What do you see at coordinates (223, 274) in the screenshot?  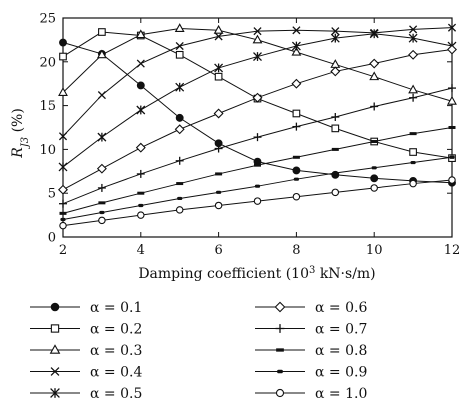 I see `x-axis-label-main: Damping coefficient (10` at bounding box center [223, 274].